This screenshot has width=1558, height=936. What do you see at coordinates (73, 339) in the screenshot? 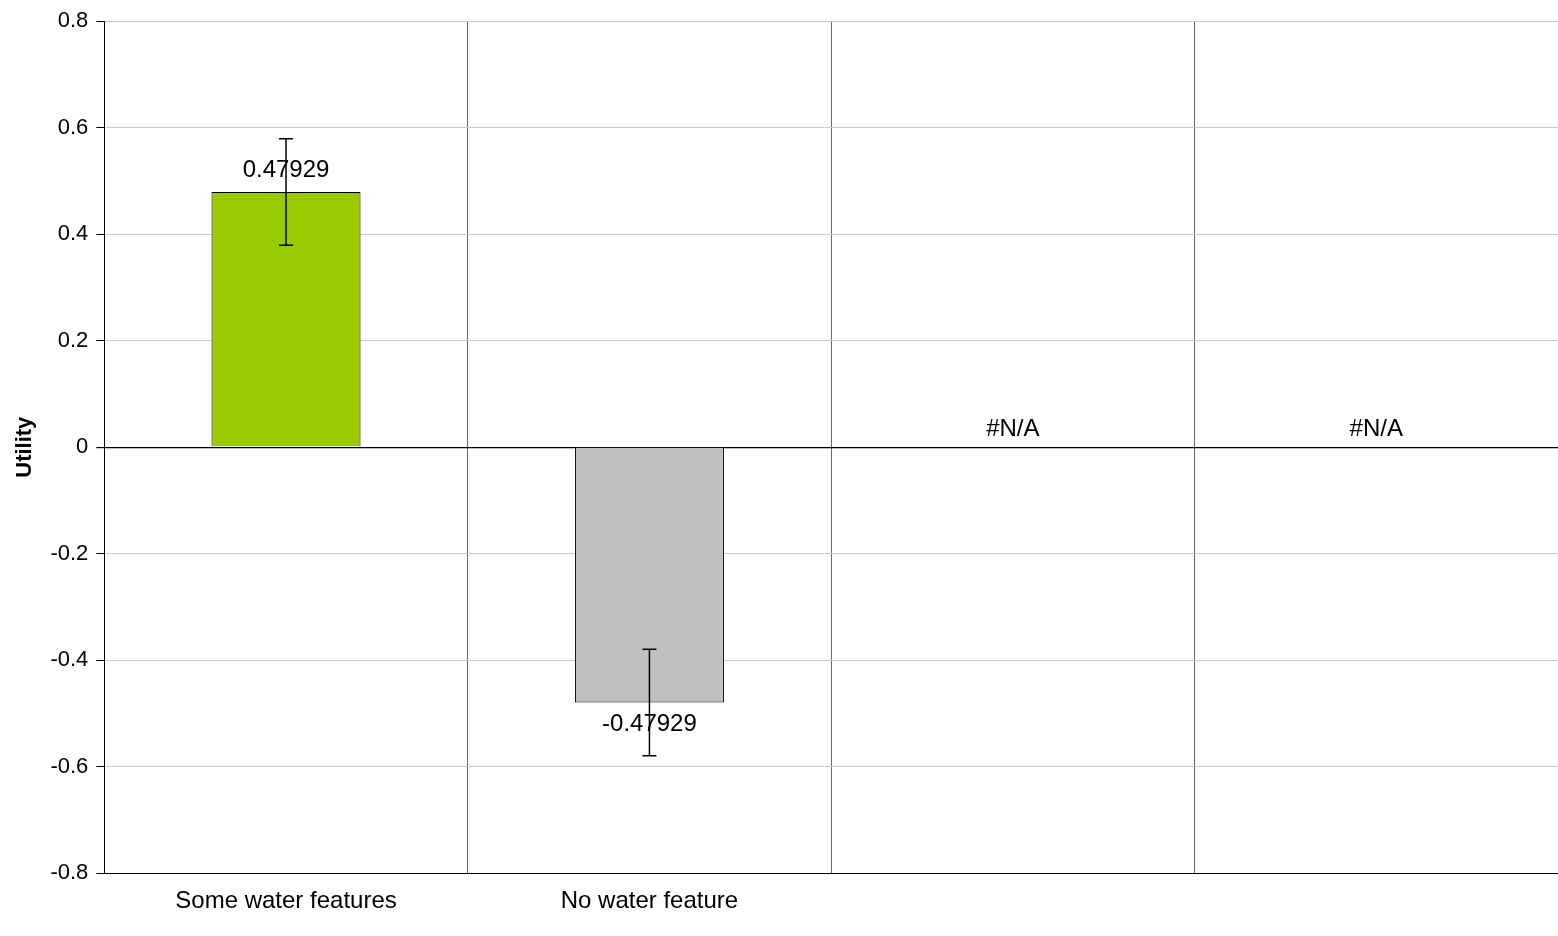
I see `y-tick-label: 0.2` at bounding box center [73, 339].